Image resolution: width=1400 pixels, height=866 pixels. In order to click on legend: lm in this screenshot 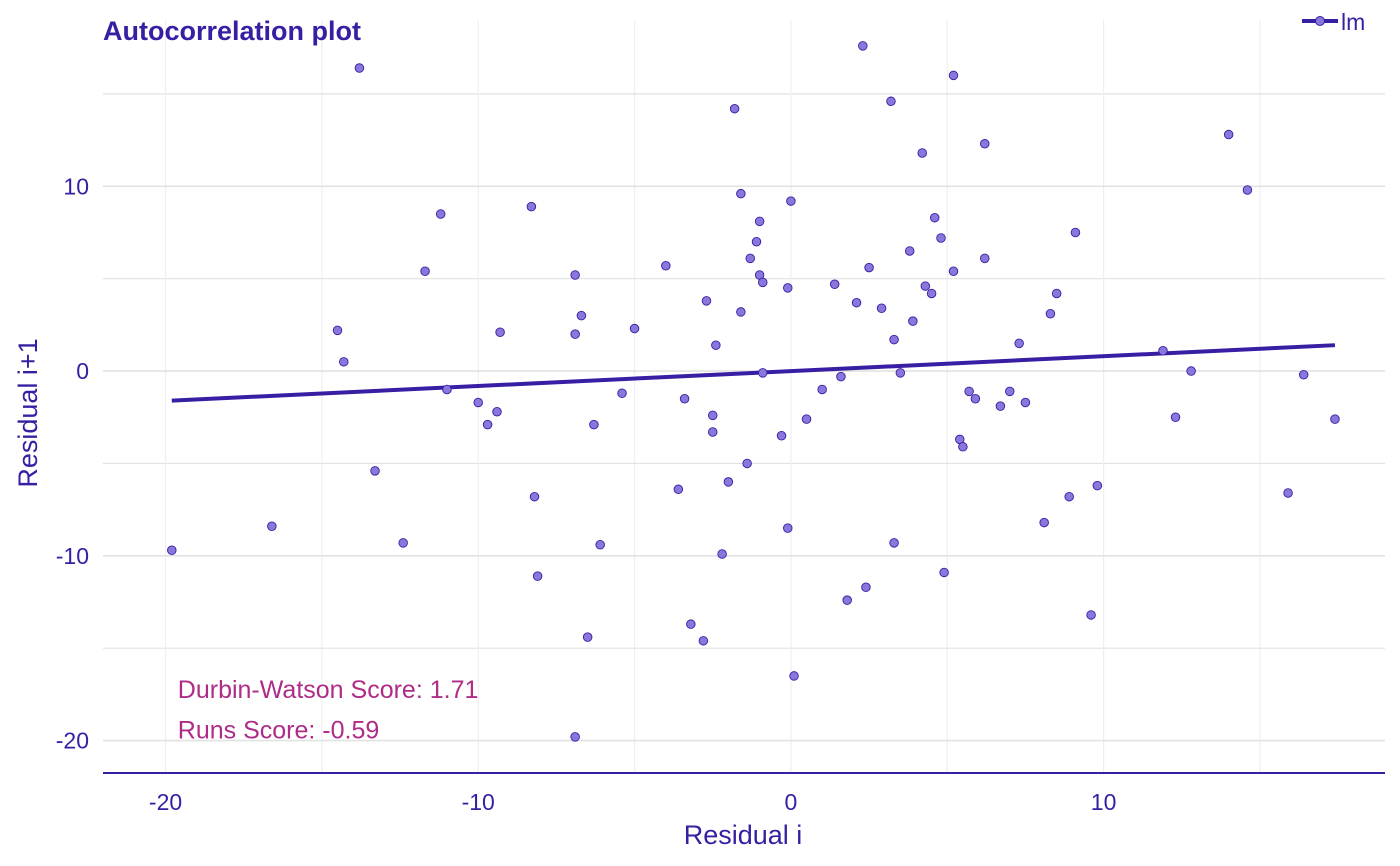, I will do `click(1333, 22)`.